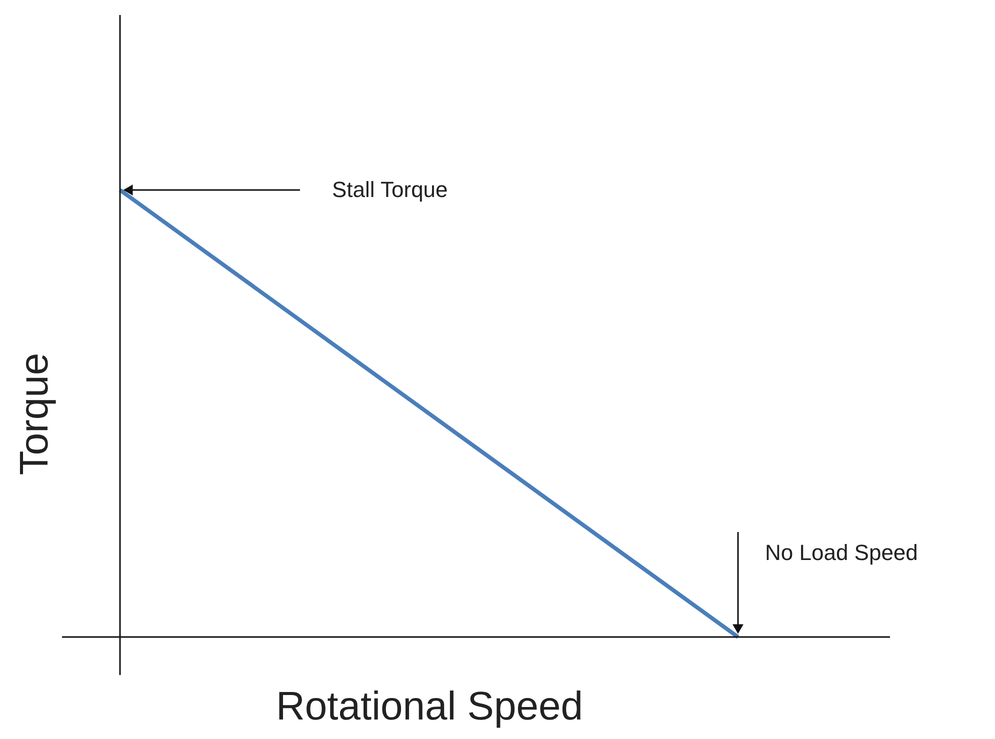 This screenshot has height=739, width=995. What do you see at coordinates (841, 552) in the screenshot?
I see `annotation: No Load Speed` at bounding box center [841, 552].